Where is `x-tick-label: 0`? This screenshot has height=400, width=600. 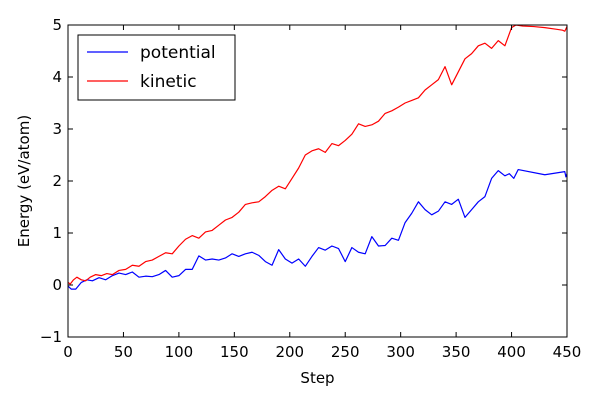
x-tick-label: 0 is located at coordinates (68, 352).